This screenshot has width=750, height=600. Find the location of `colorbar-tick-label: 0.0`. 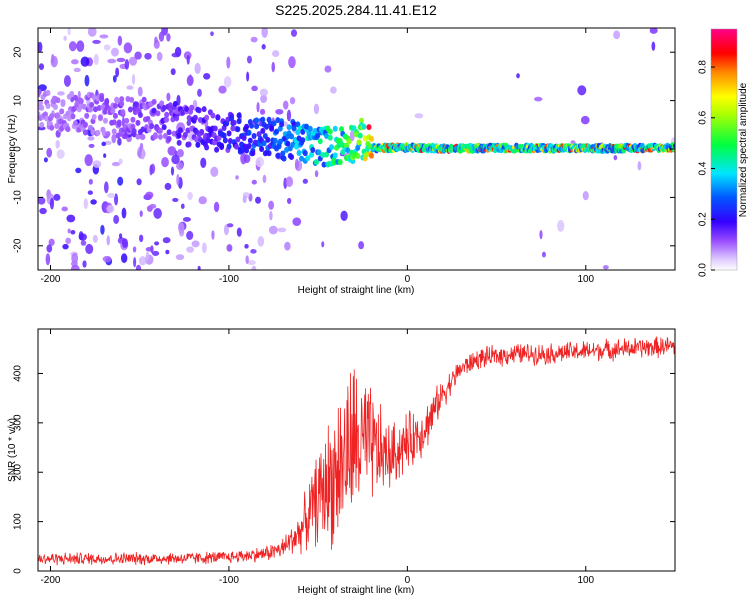

colorbar-tick-label: 0.0 is located at coordinates (703, 270).